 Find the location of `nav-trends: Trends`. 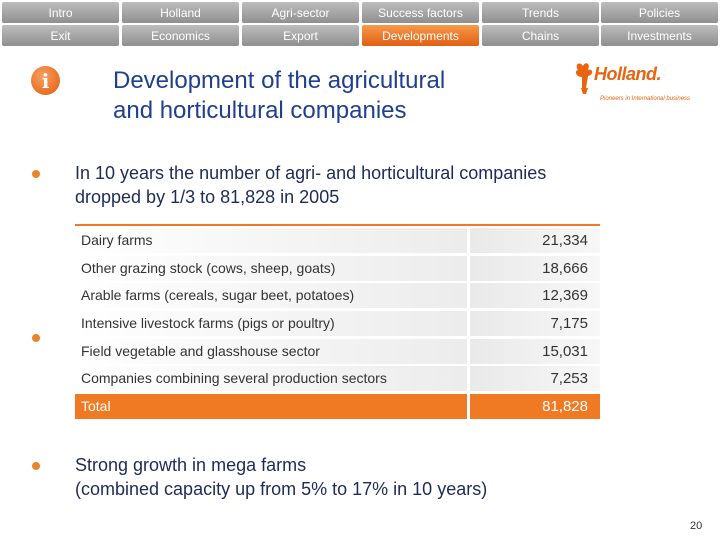

nav-trends: Trends is located at coordinates (540, 12).